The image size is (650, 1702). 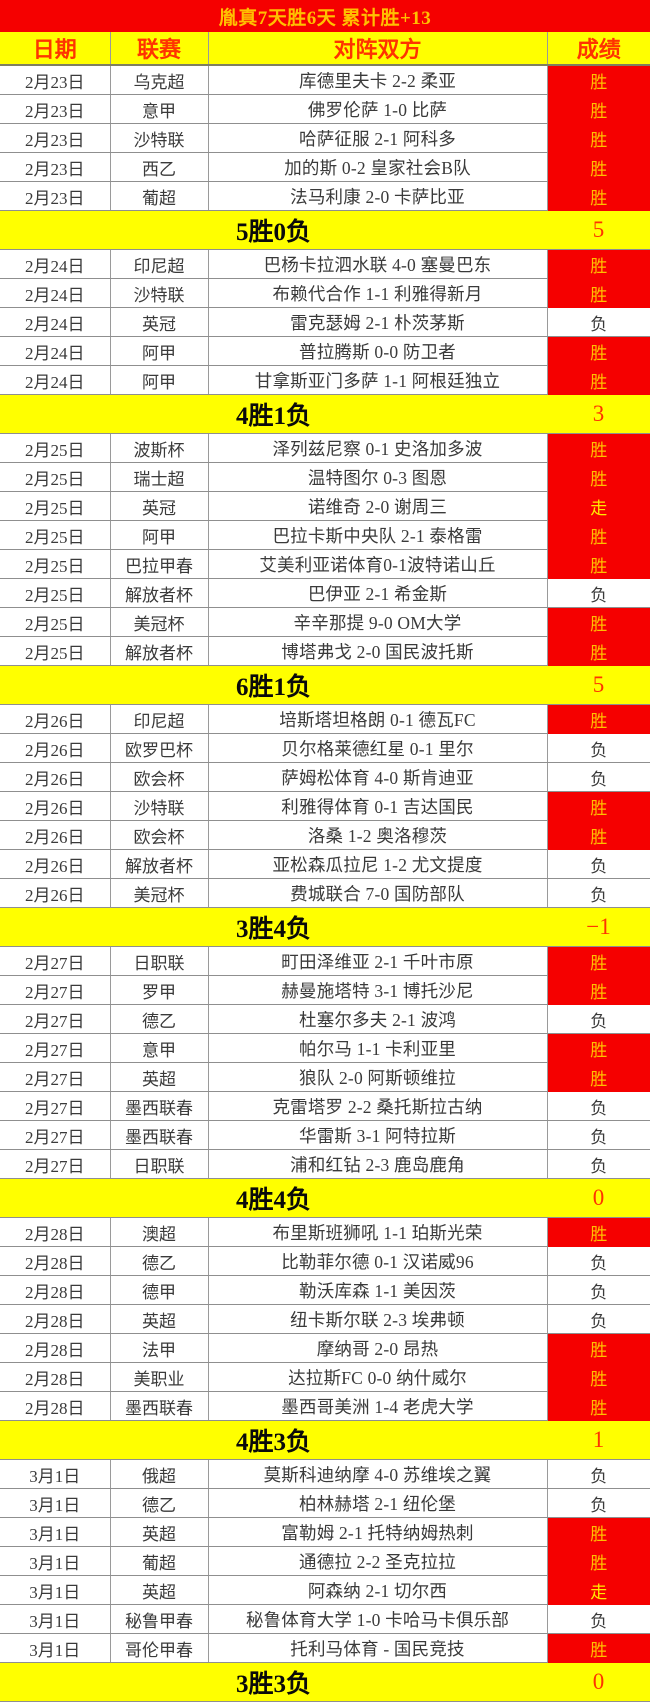 I want to click on match-fixture: 加的斯 0-2 皇家社会B队, so click(x=378, y=167).